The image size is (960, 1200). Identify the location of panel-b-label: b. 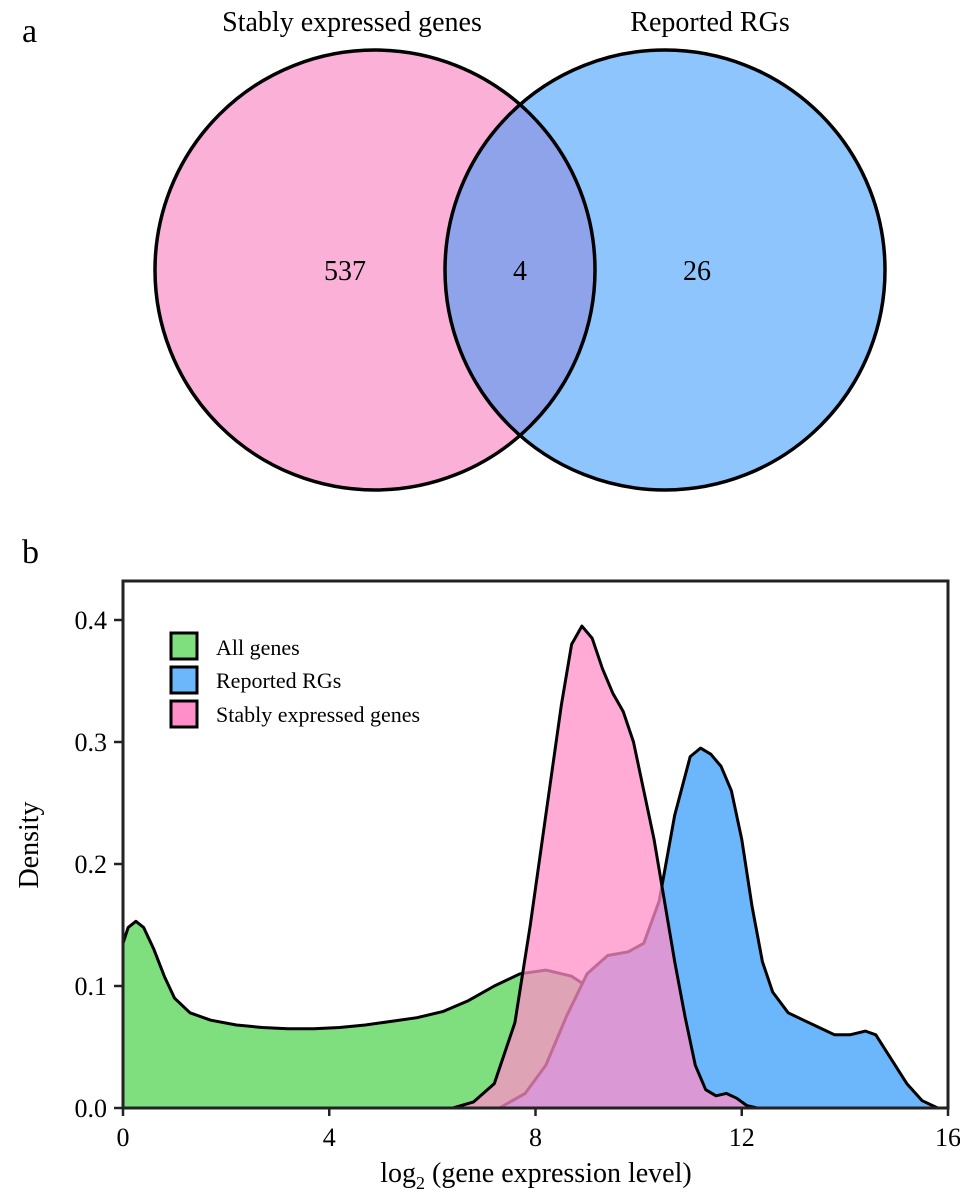
(30, 552).